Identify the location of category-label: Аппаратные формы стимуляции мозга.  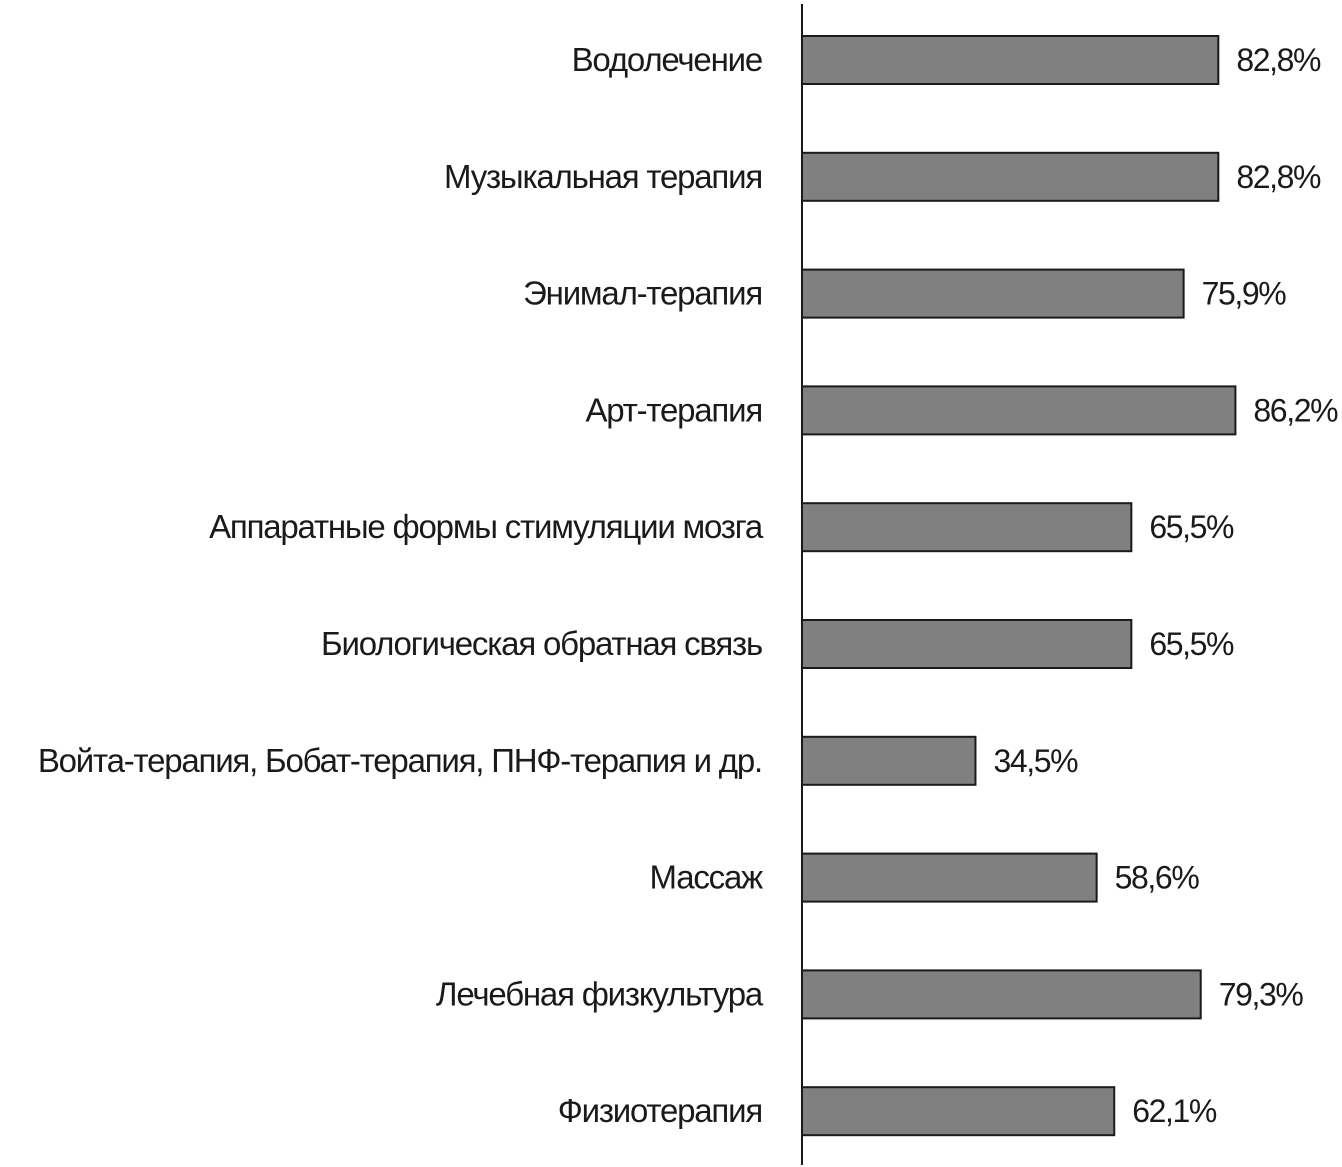
(486, 526).